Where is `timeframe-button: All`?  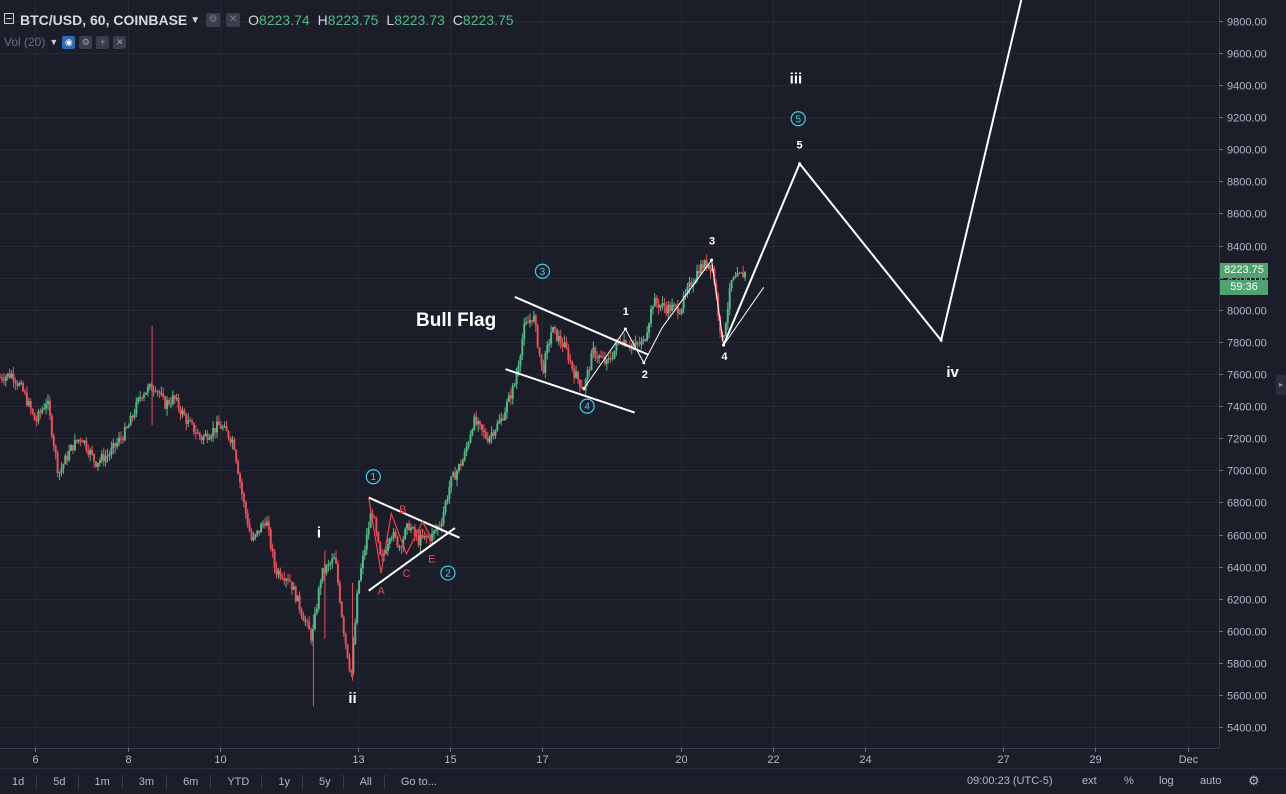
timeframe-button: All is located at coordinates (365, 781).